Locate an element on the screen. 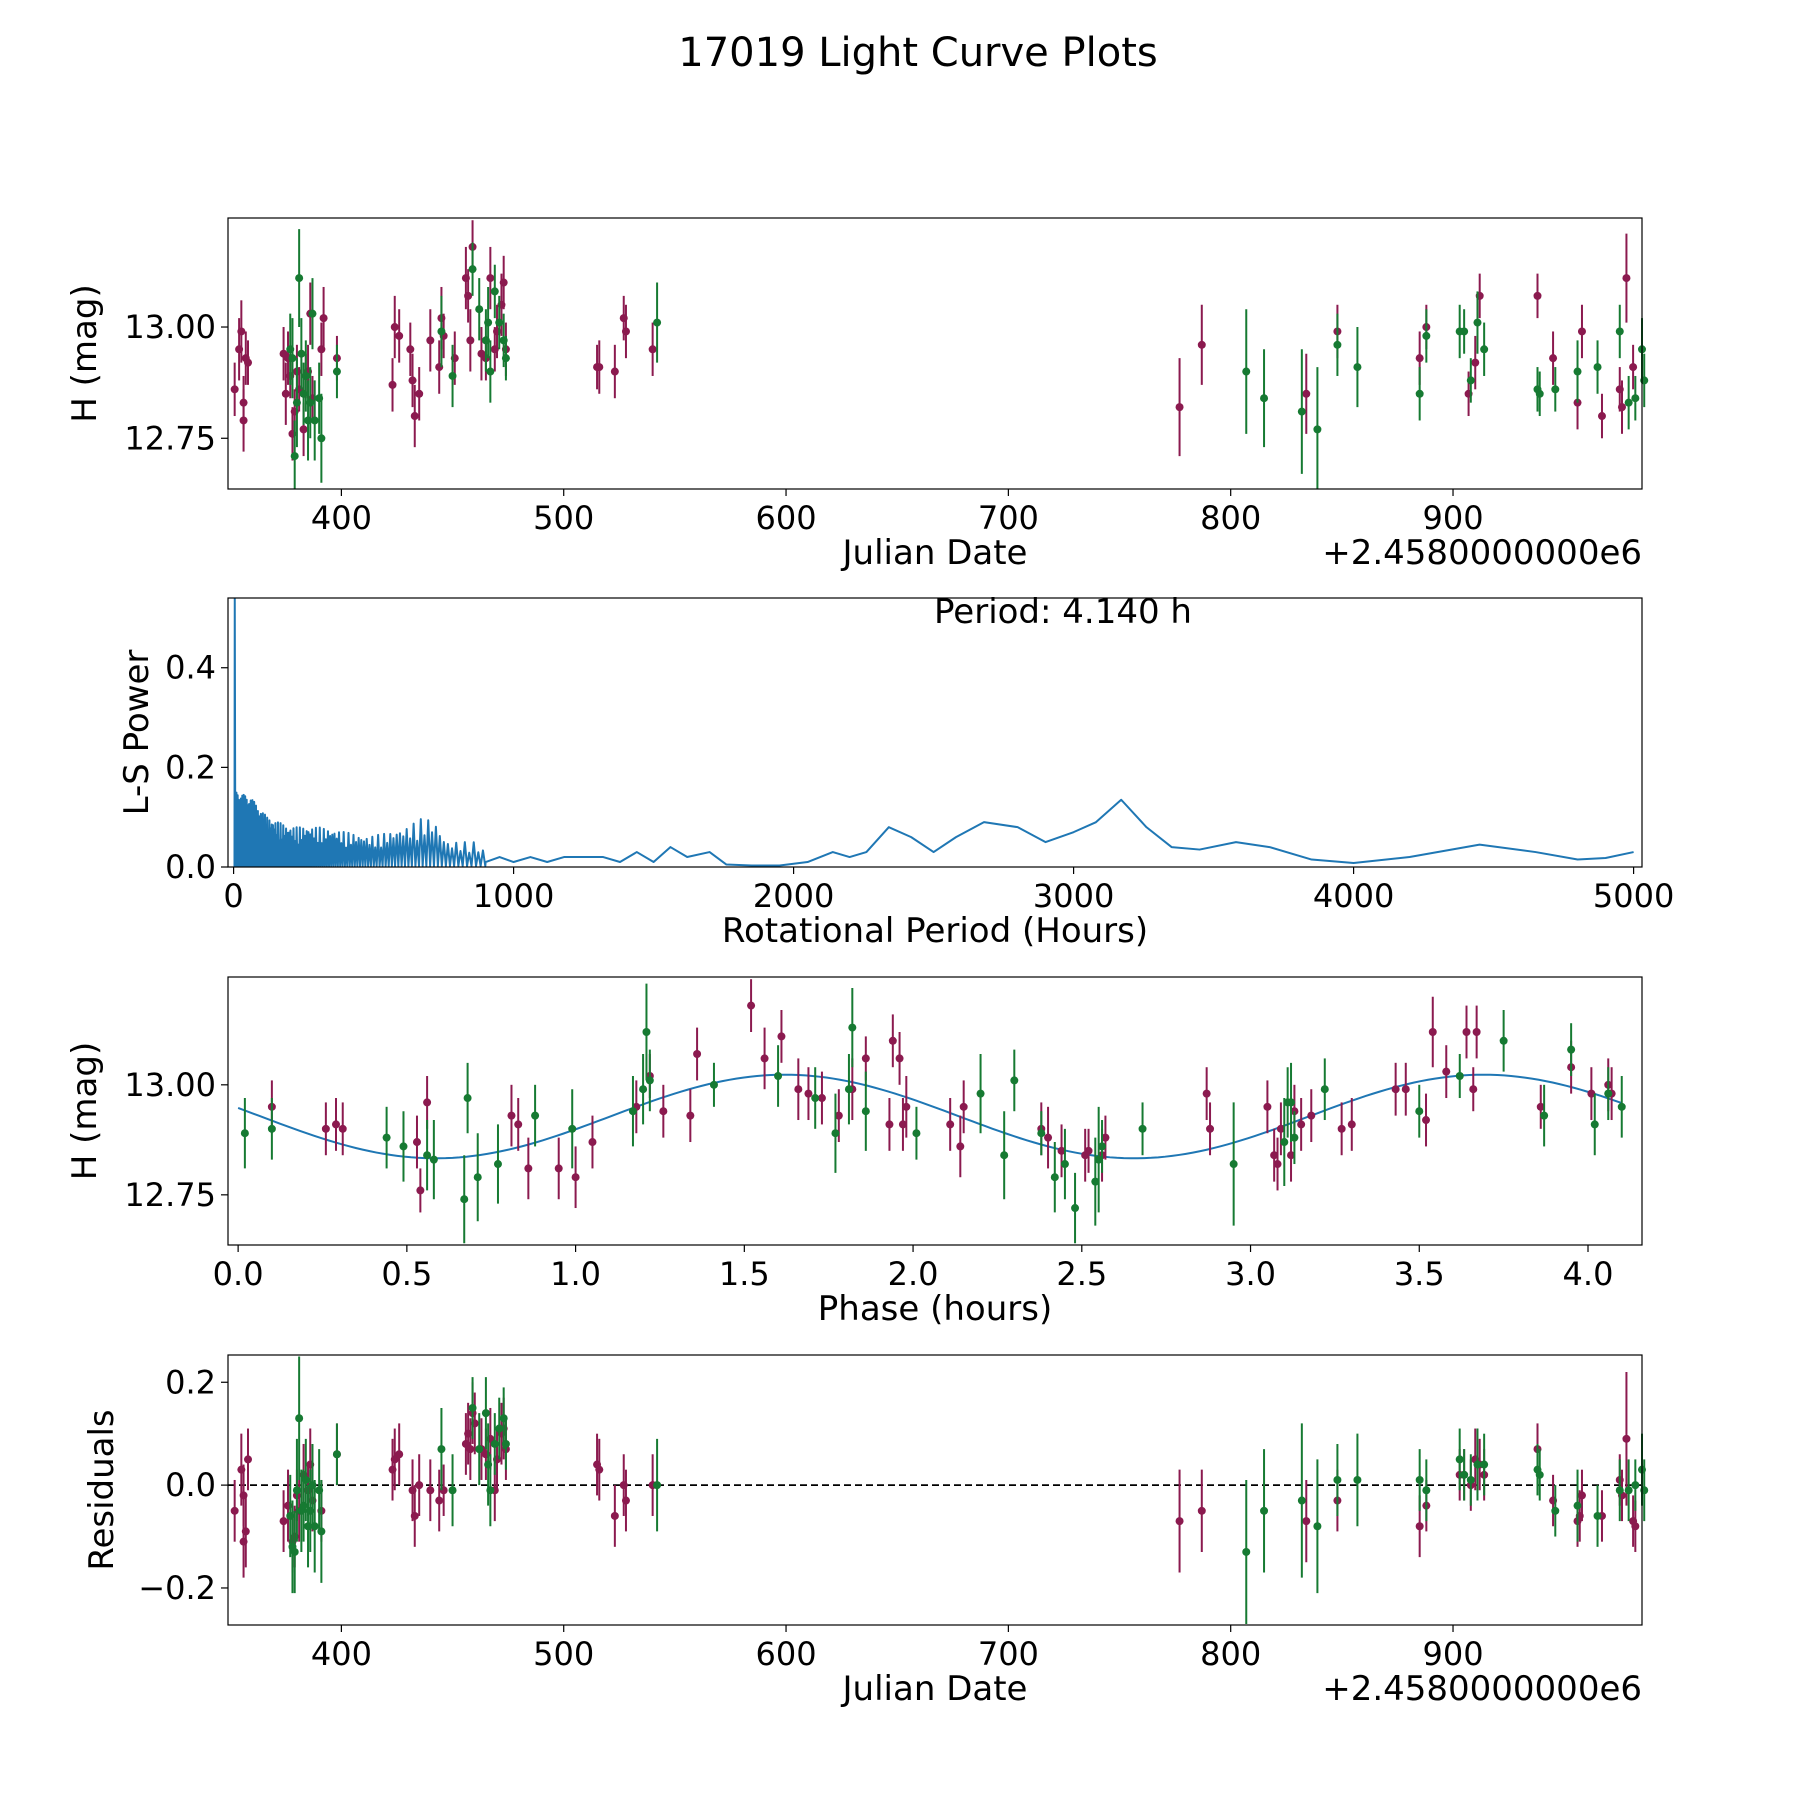 The width and height of the screenshot is (1800, 1800). x-tick-label: 3000 is located at coordinates (1073, 896).